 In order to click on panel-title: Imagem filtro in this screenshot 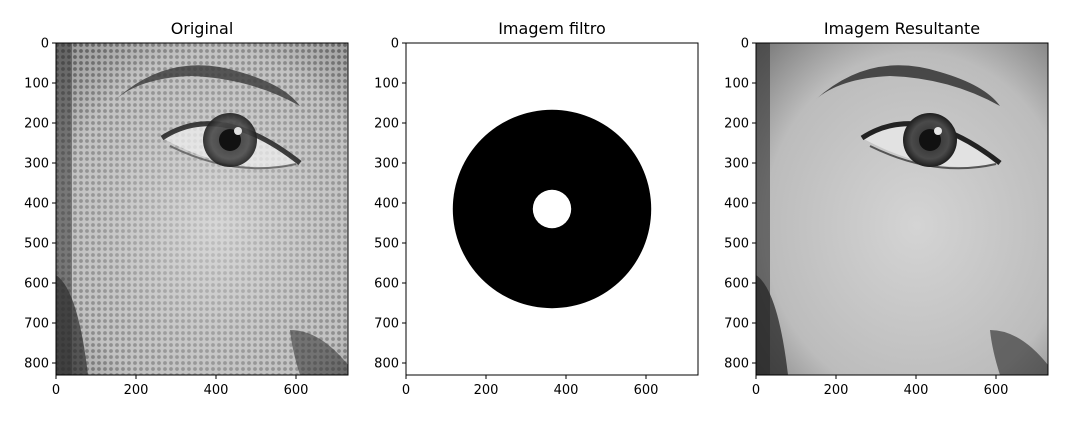, I will do `click(552, 28)`.